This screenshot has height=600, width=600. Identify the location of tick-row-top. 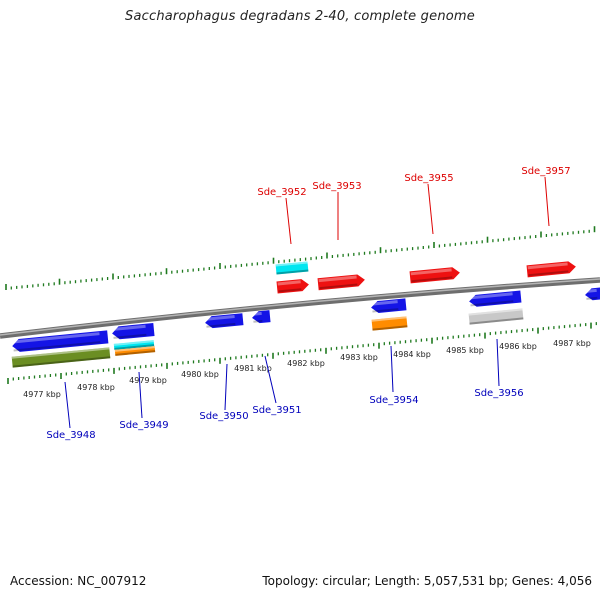
(300, 258).